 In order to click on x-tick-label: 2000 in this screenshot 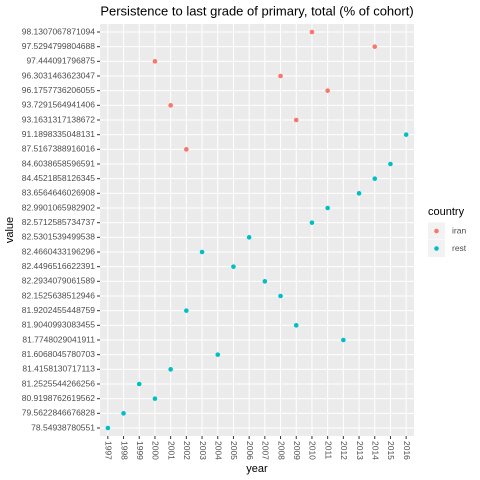, I will do `click(156, 450)`.